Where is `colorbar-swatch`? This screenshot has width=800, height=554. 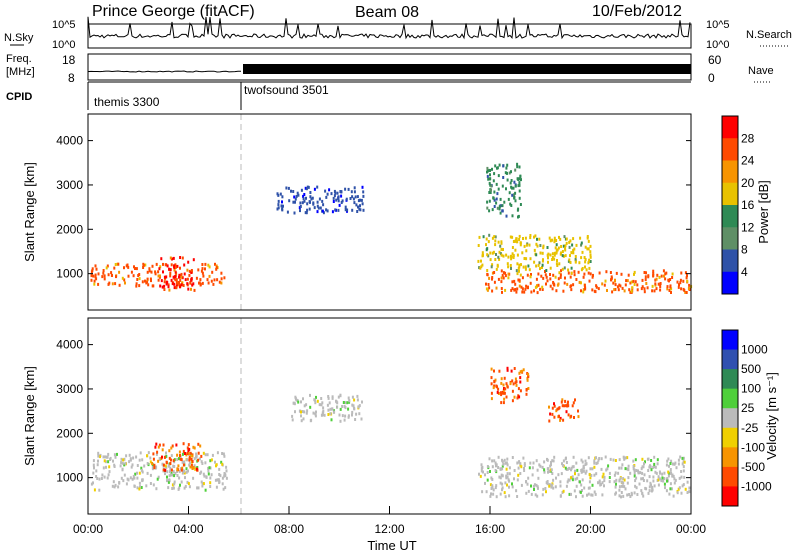
colorbar-swatch is located at coordinates (730, 437).